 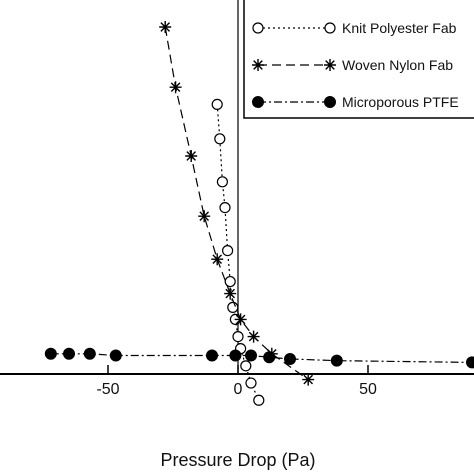 What do you see at coordinates (107, 389) in the screenshot?
I see `x-tick-label: -50` at bounding box center [107, 389].